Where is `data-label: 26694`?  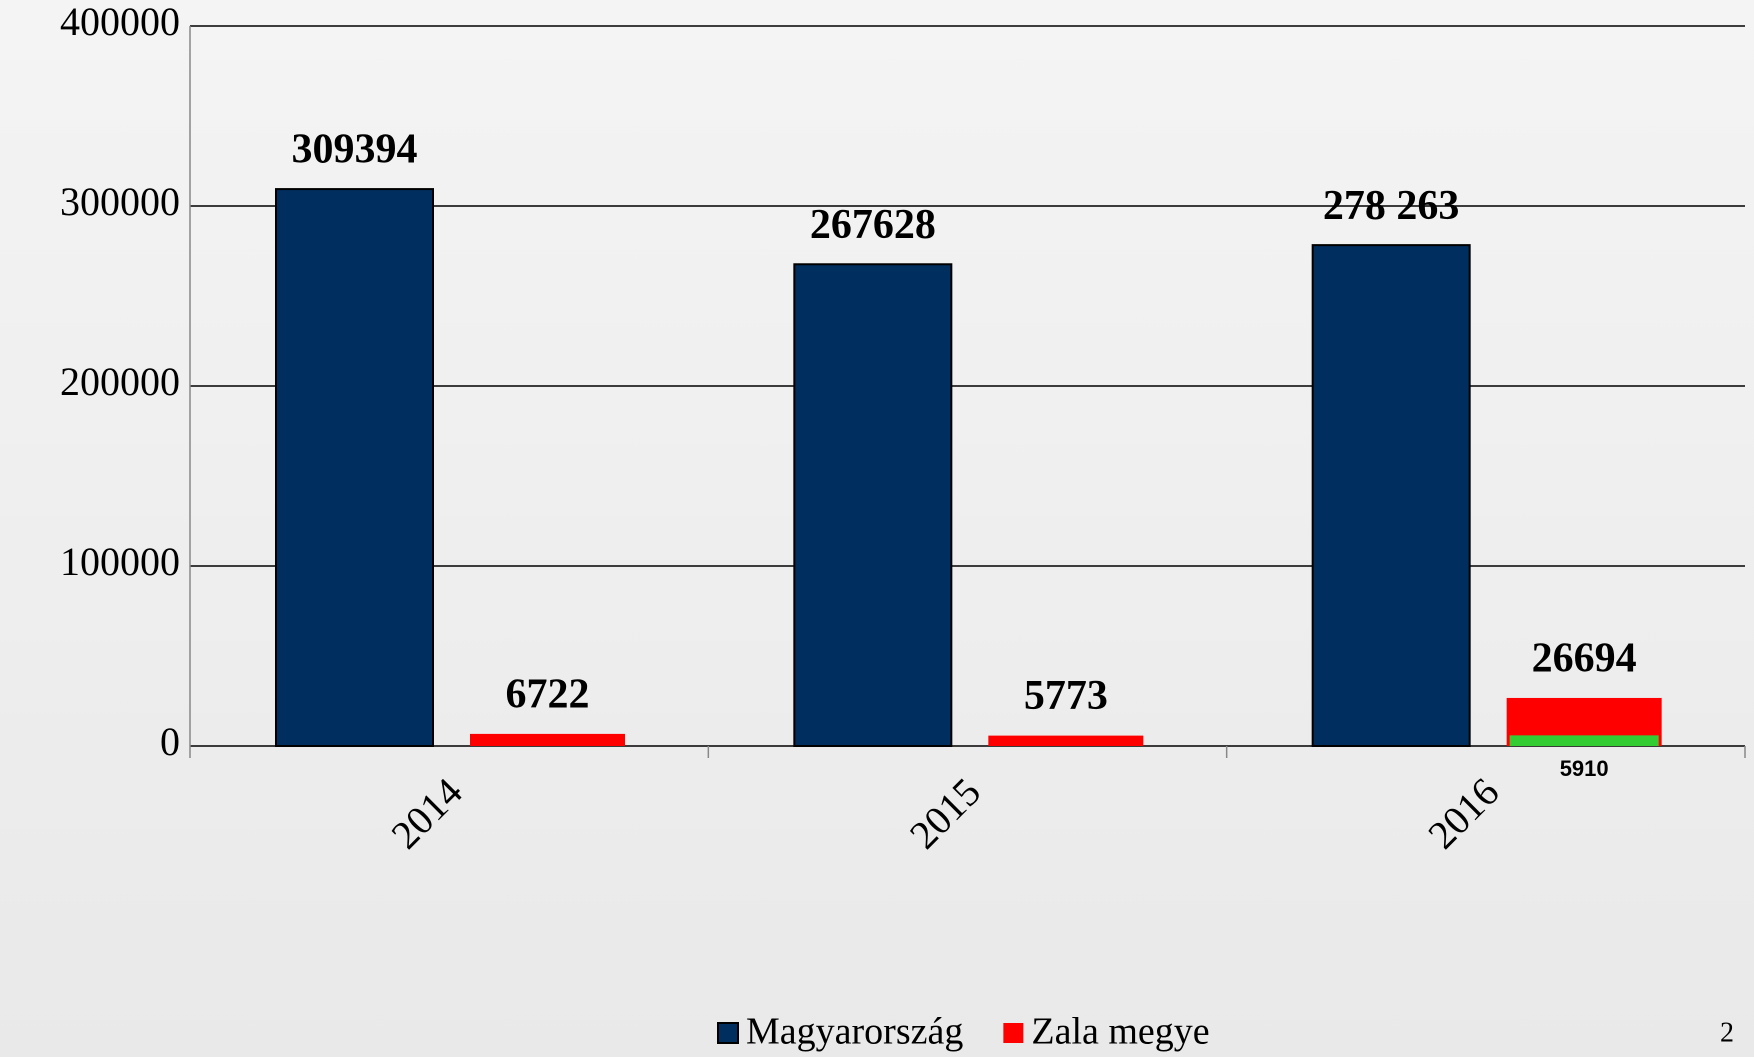
data-label: 26694 is located at coordinates (1584, 659).